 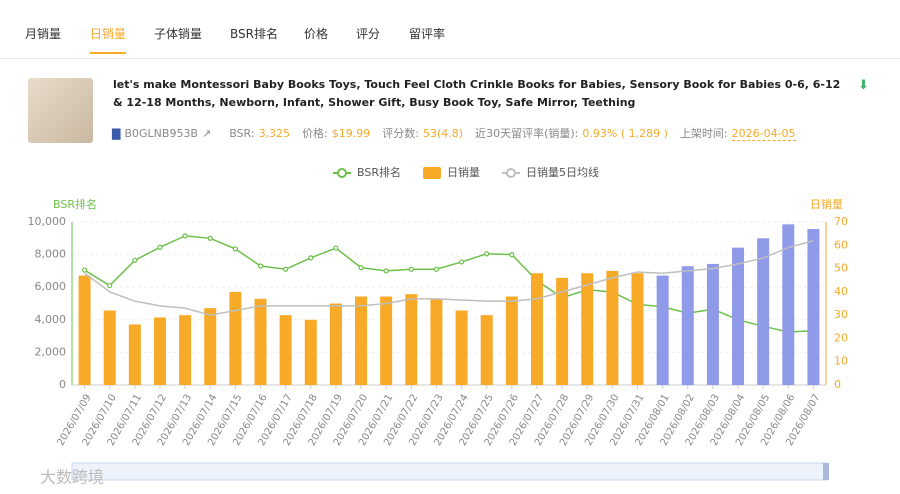 What do you see at coordinates (841, 244) in the screenshot?
I see `y2-tick-label: 60` at bounding box center [841, 244].